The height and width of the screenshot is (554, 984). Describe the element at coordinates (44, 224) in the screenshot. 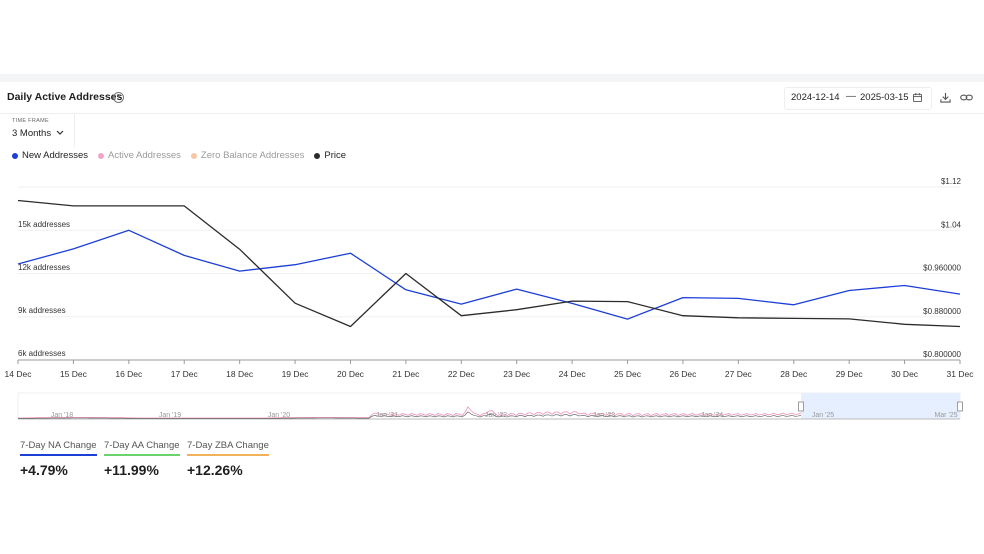

I see `left-axis-tick-label: 15k addresses` at that location.